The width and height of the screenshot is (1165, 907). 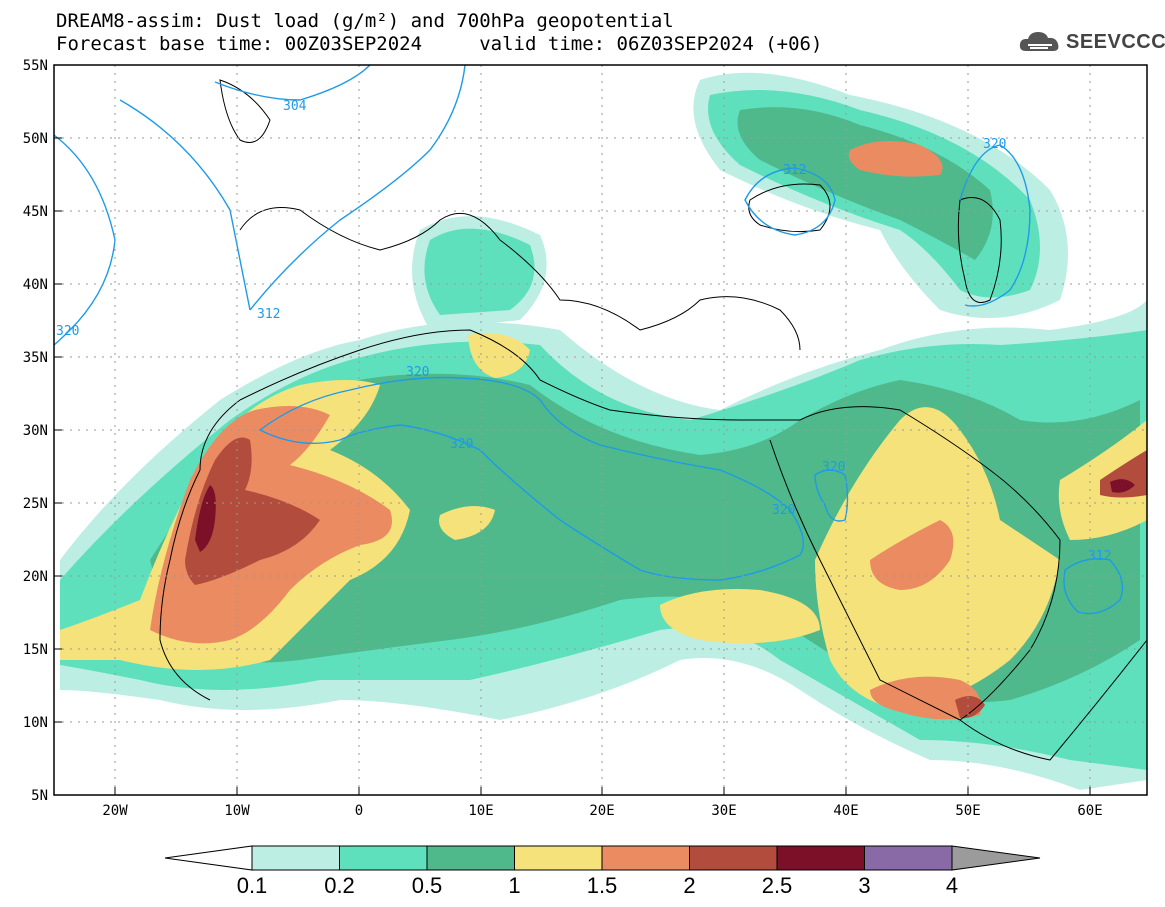 I want to click on lon-label: 20E, so click(x=601, y=811).